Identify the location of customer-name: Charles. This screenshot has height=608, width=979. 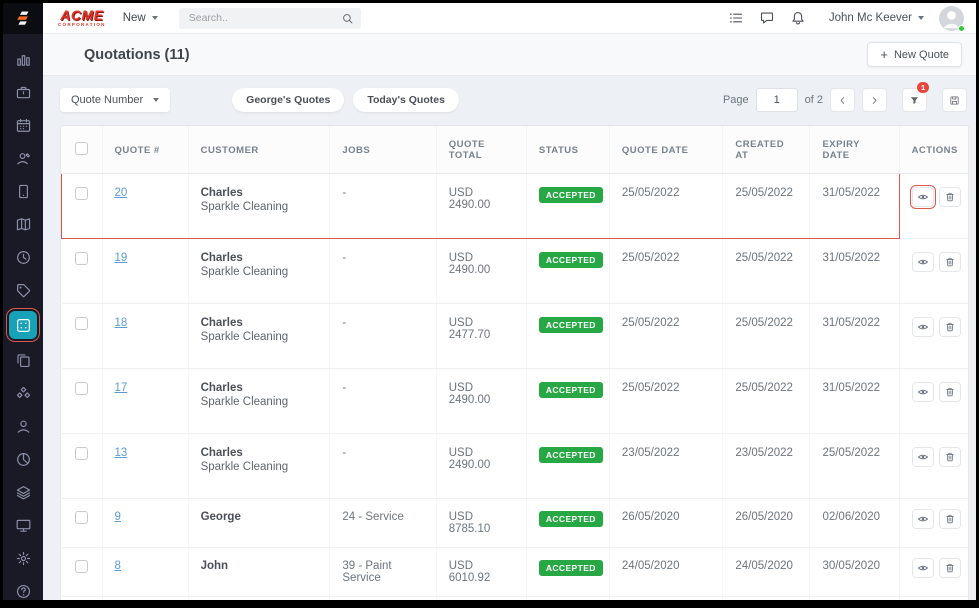
(221, 258).